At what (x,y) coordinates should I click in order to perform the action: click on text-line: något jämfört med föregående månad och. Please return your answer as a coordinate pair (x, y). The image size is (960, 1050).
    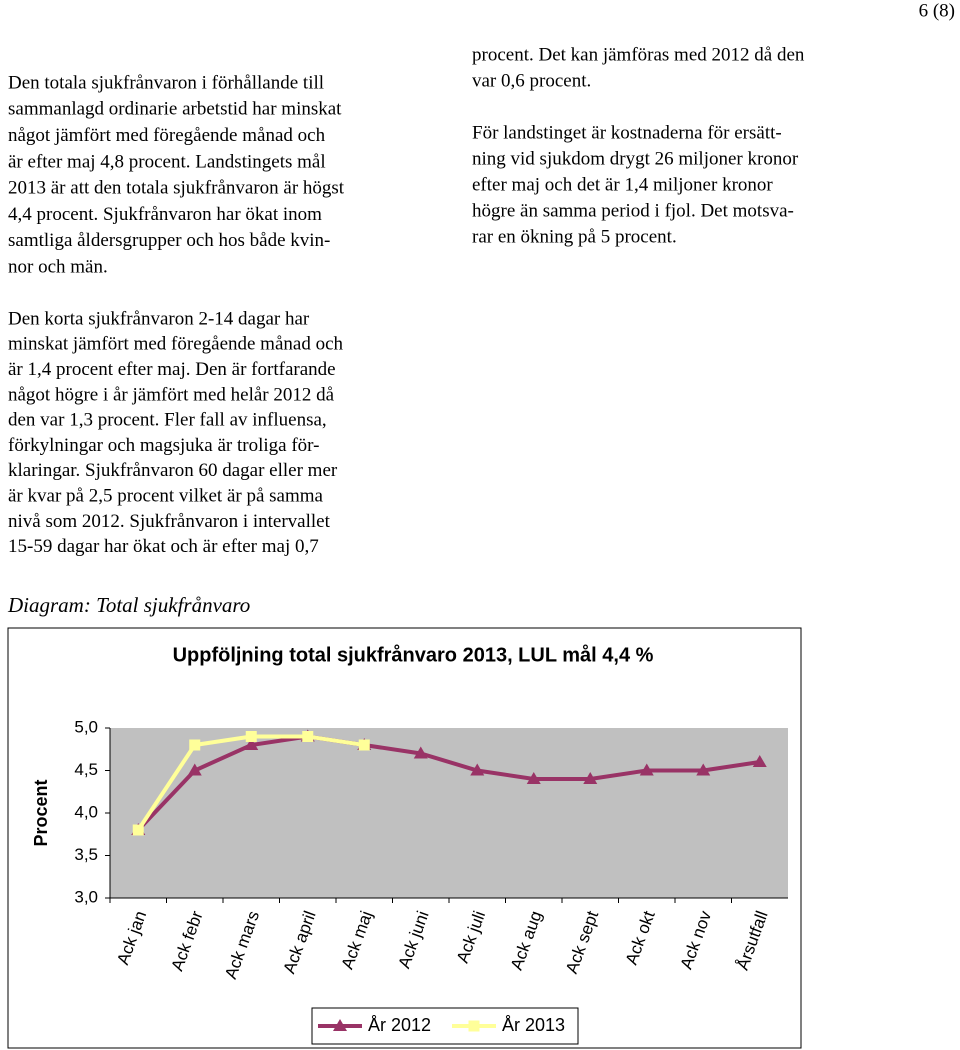
    Looking at the image, I should click on (167, 135).